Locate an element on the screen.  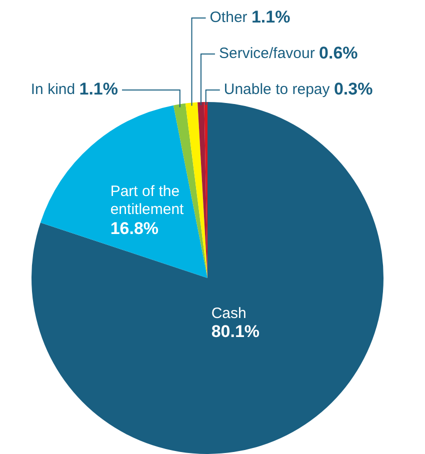
slice-label: In kind is located at coordinates (55, 89).